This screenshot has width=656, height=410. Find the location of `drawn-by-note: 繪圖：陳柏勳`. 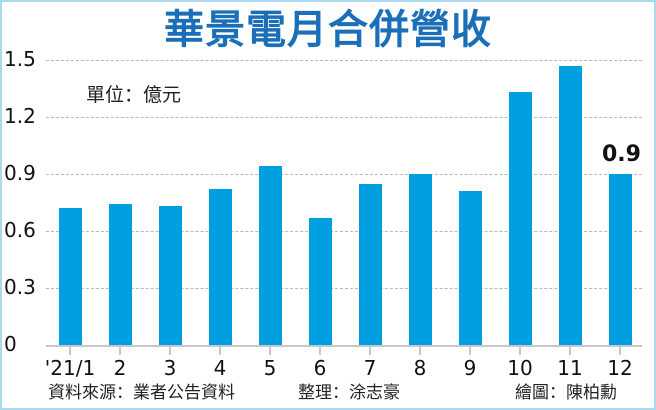

drawn-by-note: 繪圖：陳柏勳 is located at coordinates (566, 393).